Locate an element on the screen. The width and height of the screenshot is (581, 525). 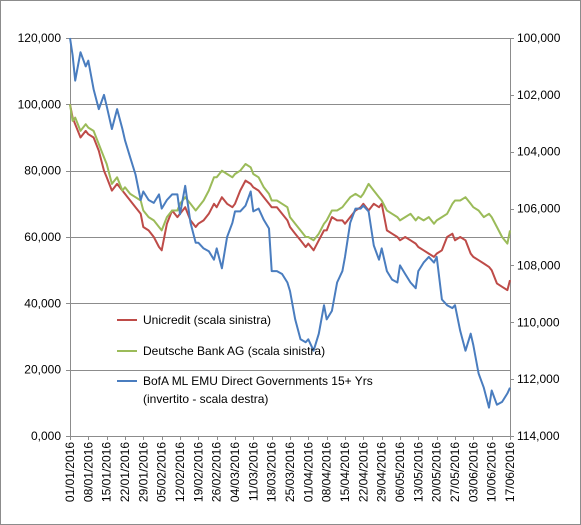
right-tick-label: 114,000 is located at coordinates (538, 436).